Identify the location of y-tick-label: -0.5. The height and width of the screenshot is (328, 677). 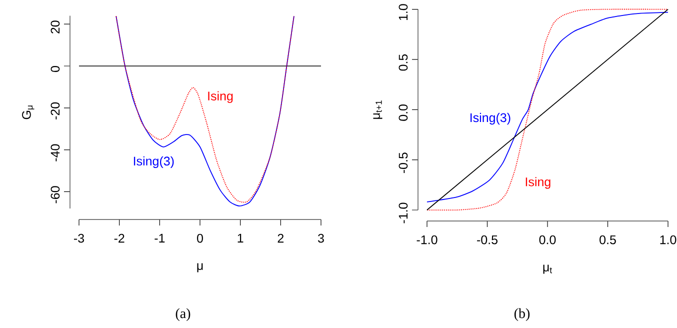
(403, 163).